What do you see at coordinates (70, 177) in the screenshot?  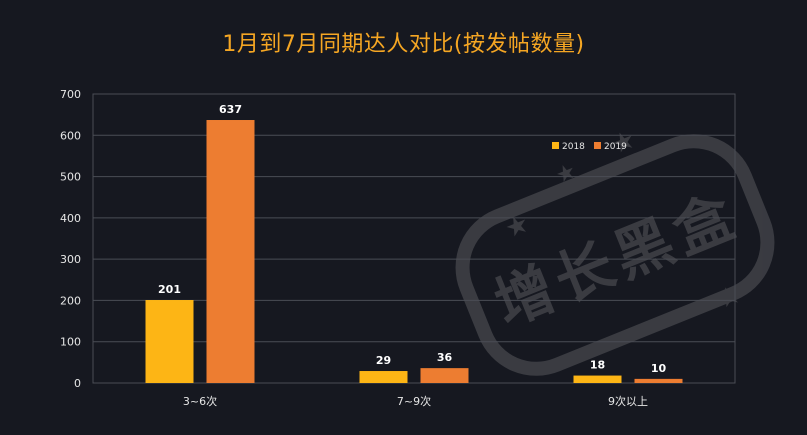 I see `y-tick-label: 500` at bounding box center [70, 177].